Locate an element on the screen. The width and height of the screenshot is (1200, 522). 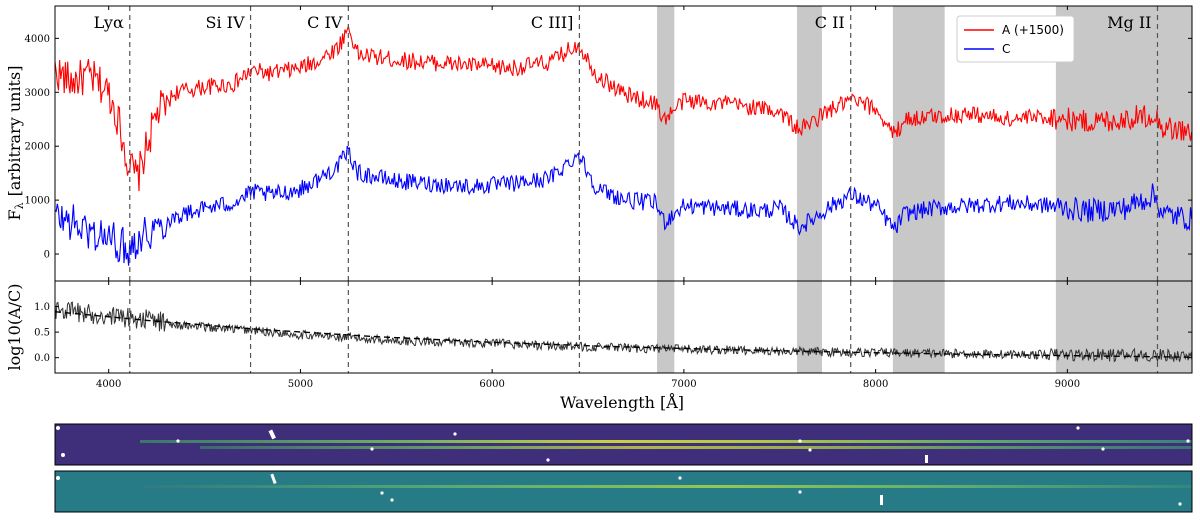
spectrum-a-noise is located at coordinates (623, 444).